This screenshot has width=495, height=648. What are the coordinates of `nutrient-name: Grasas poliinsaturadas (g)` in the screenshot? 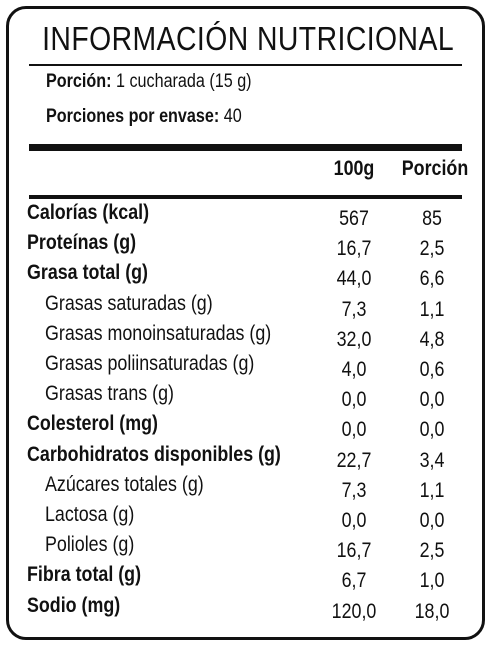 It's located at (150, 363).